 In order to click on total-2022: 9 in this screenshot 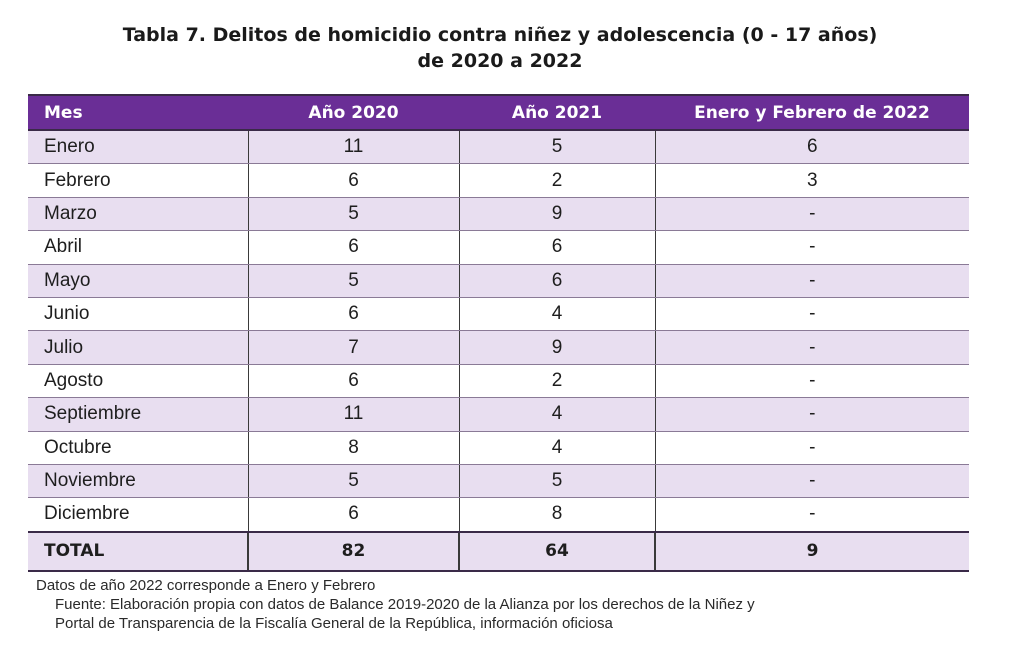, I will do `click(811, 551)`.